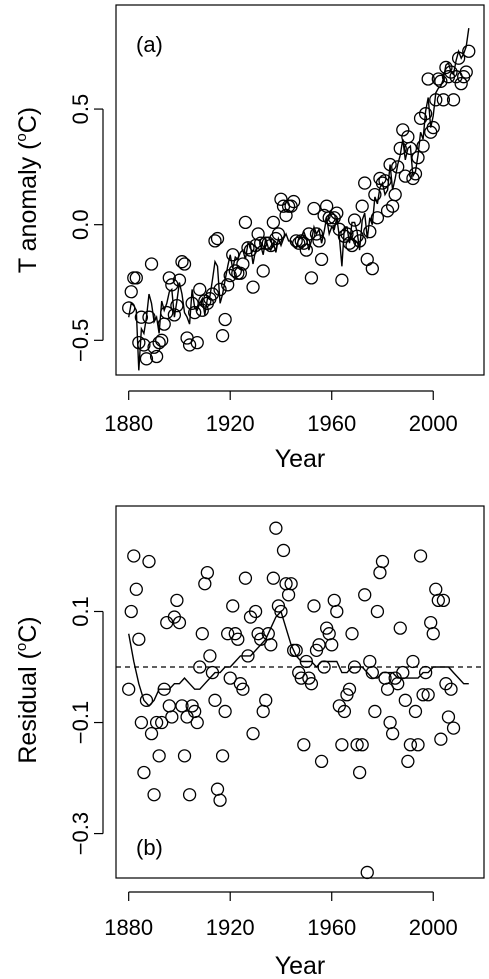  I want to click on panel-a-x-axis: 1880 1920 1960 2000, so click(281, 413).